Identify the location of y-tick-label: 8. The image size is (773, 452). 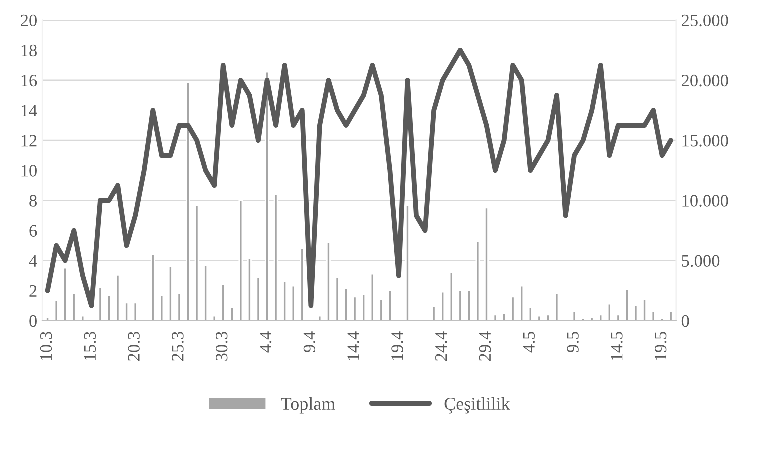
(33, 201).